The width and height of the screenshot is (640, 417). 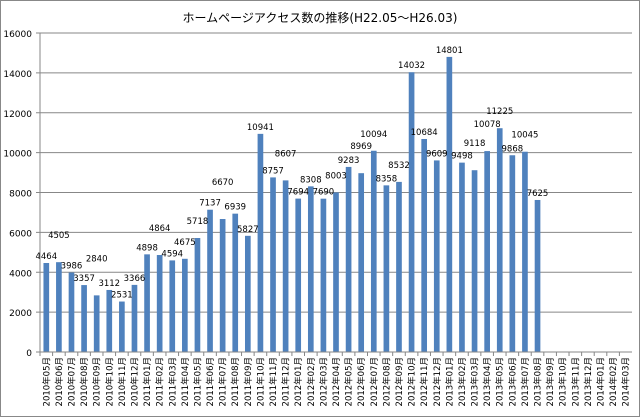 What do you see at coordinates (84, 381) in the screenshot?
I see `x-tick-label: 2010年08月` at bounding box center [84, 381].